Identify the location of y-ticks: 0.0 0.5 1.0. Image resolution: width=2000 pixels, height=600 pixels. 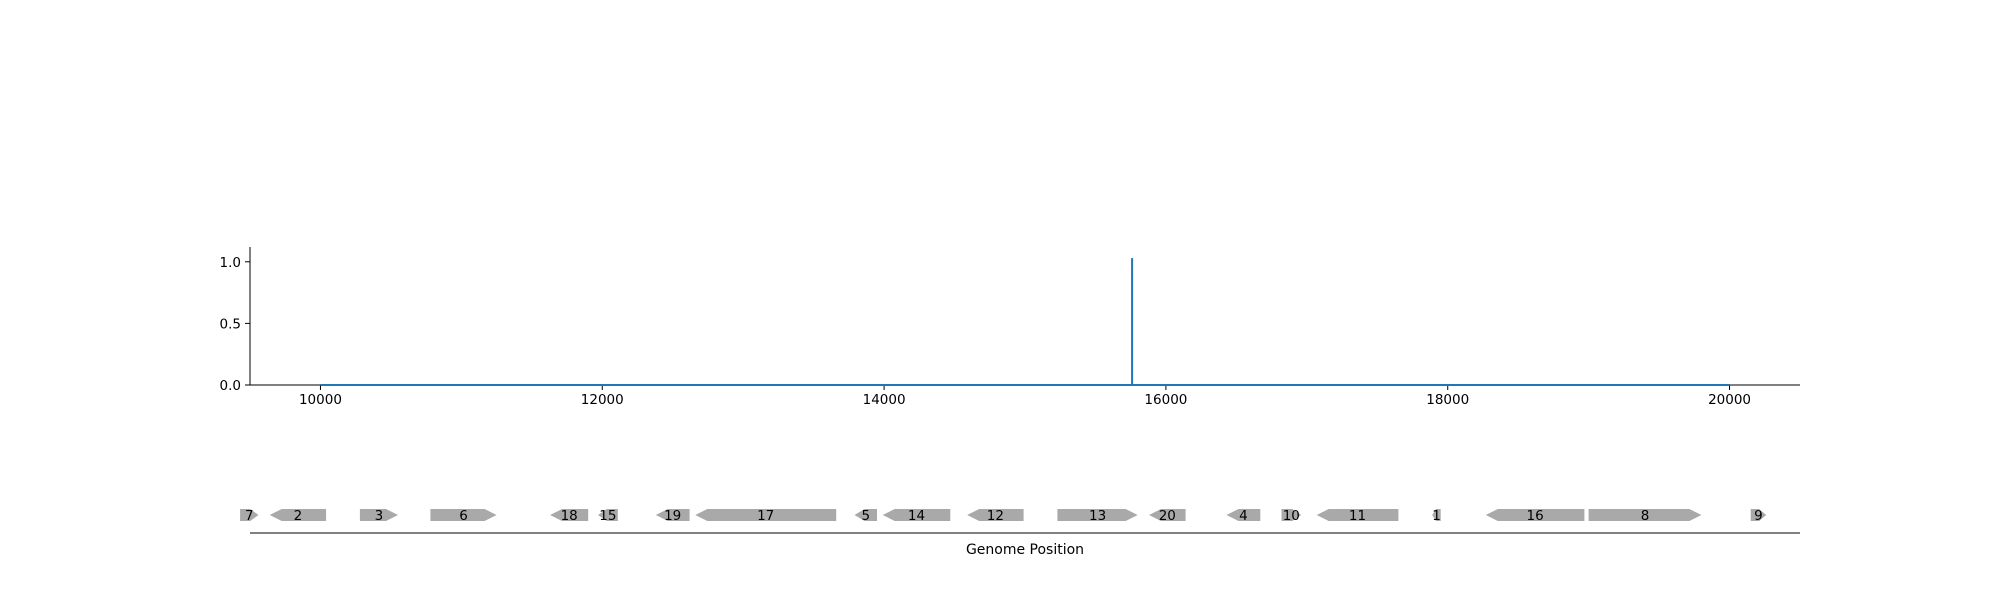
(235, 324).